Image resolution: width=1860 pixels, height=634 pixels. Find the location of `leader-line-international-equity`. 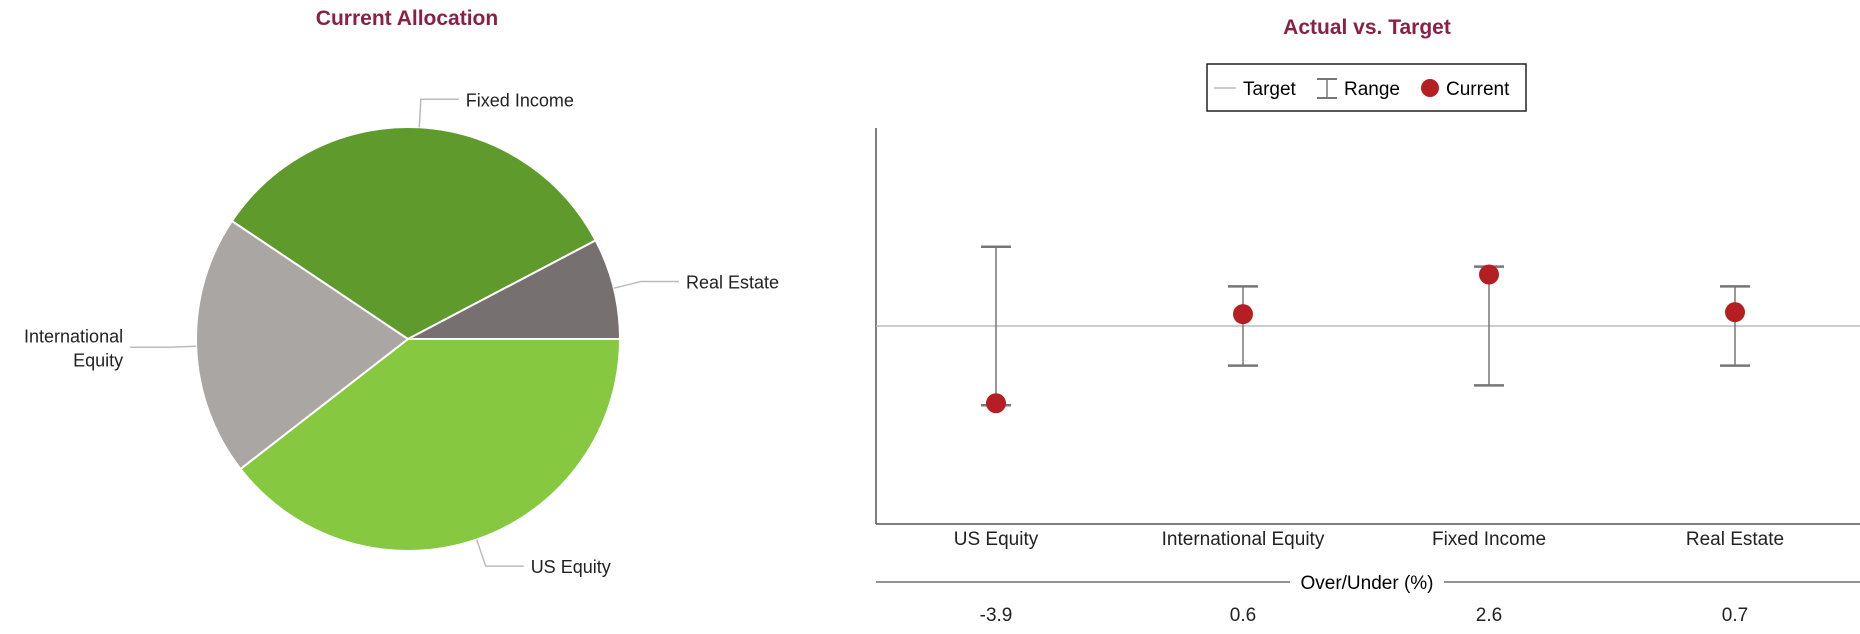

leader-line-international-equity is located at coordinates (163, 347).